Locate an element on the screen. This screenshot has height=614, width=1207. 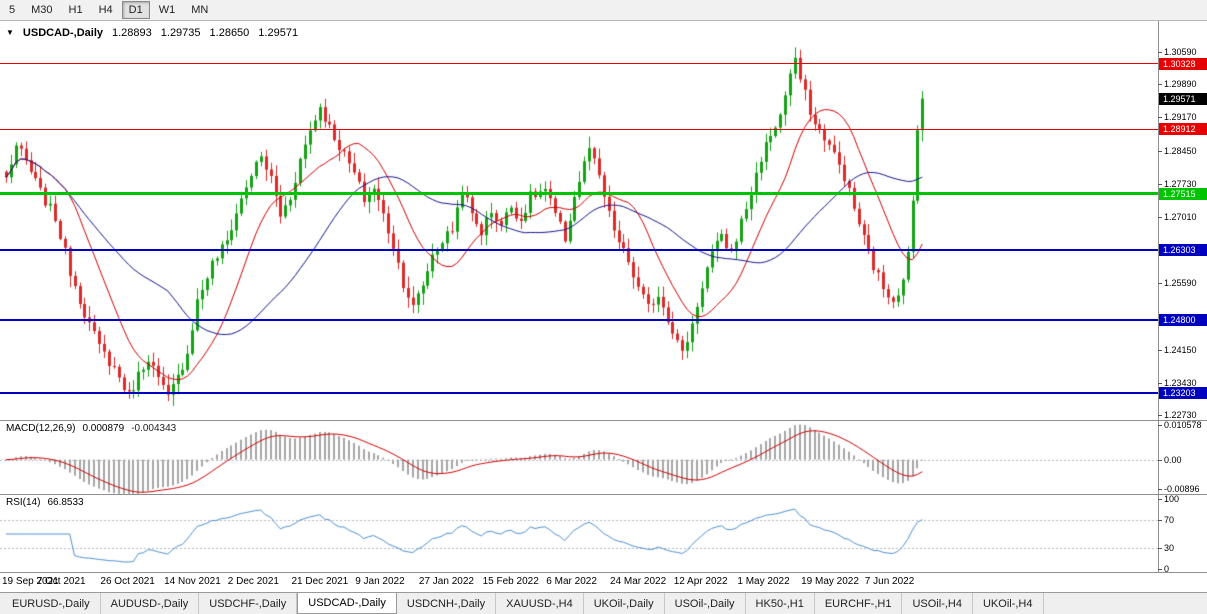
date-label-130: 24 Mar 2022 is located at coordinates (638, 581).